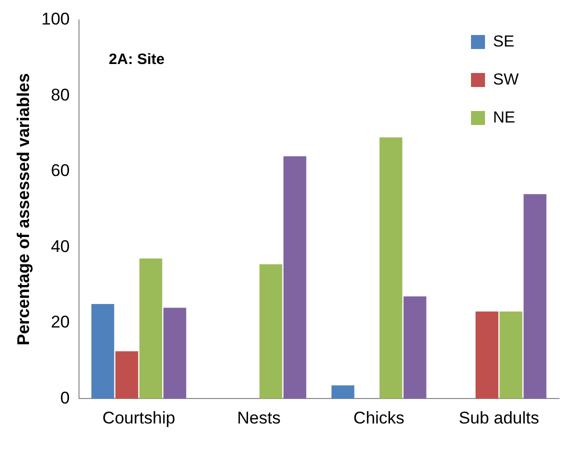 The image size is (574, 449). I want to click on legend-label: NE, so click(504, 117).